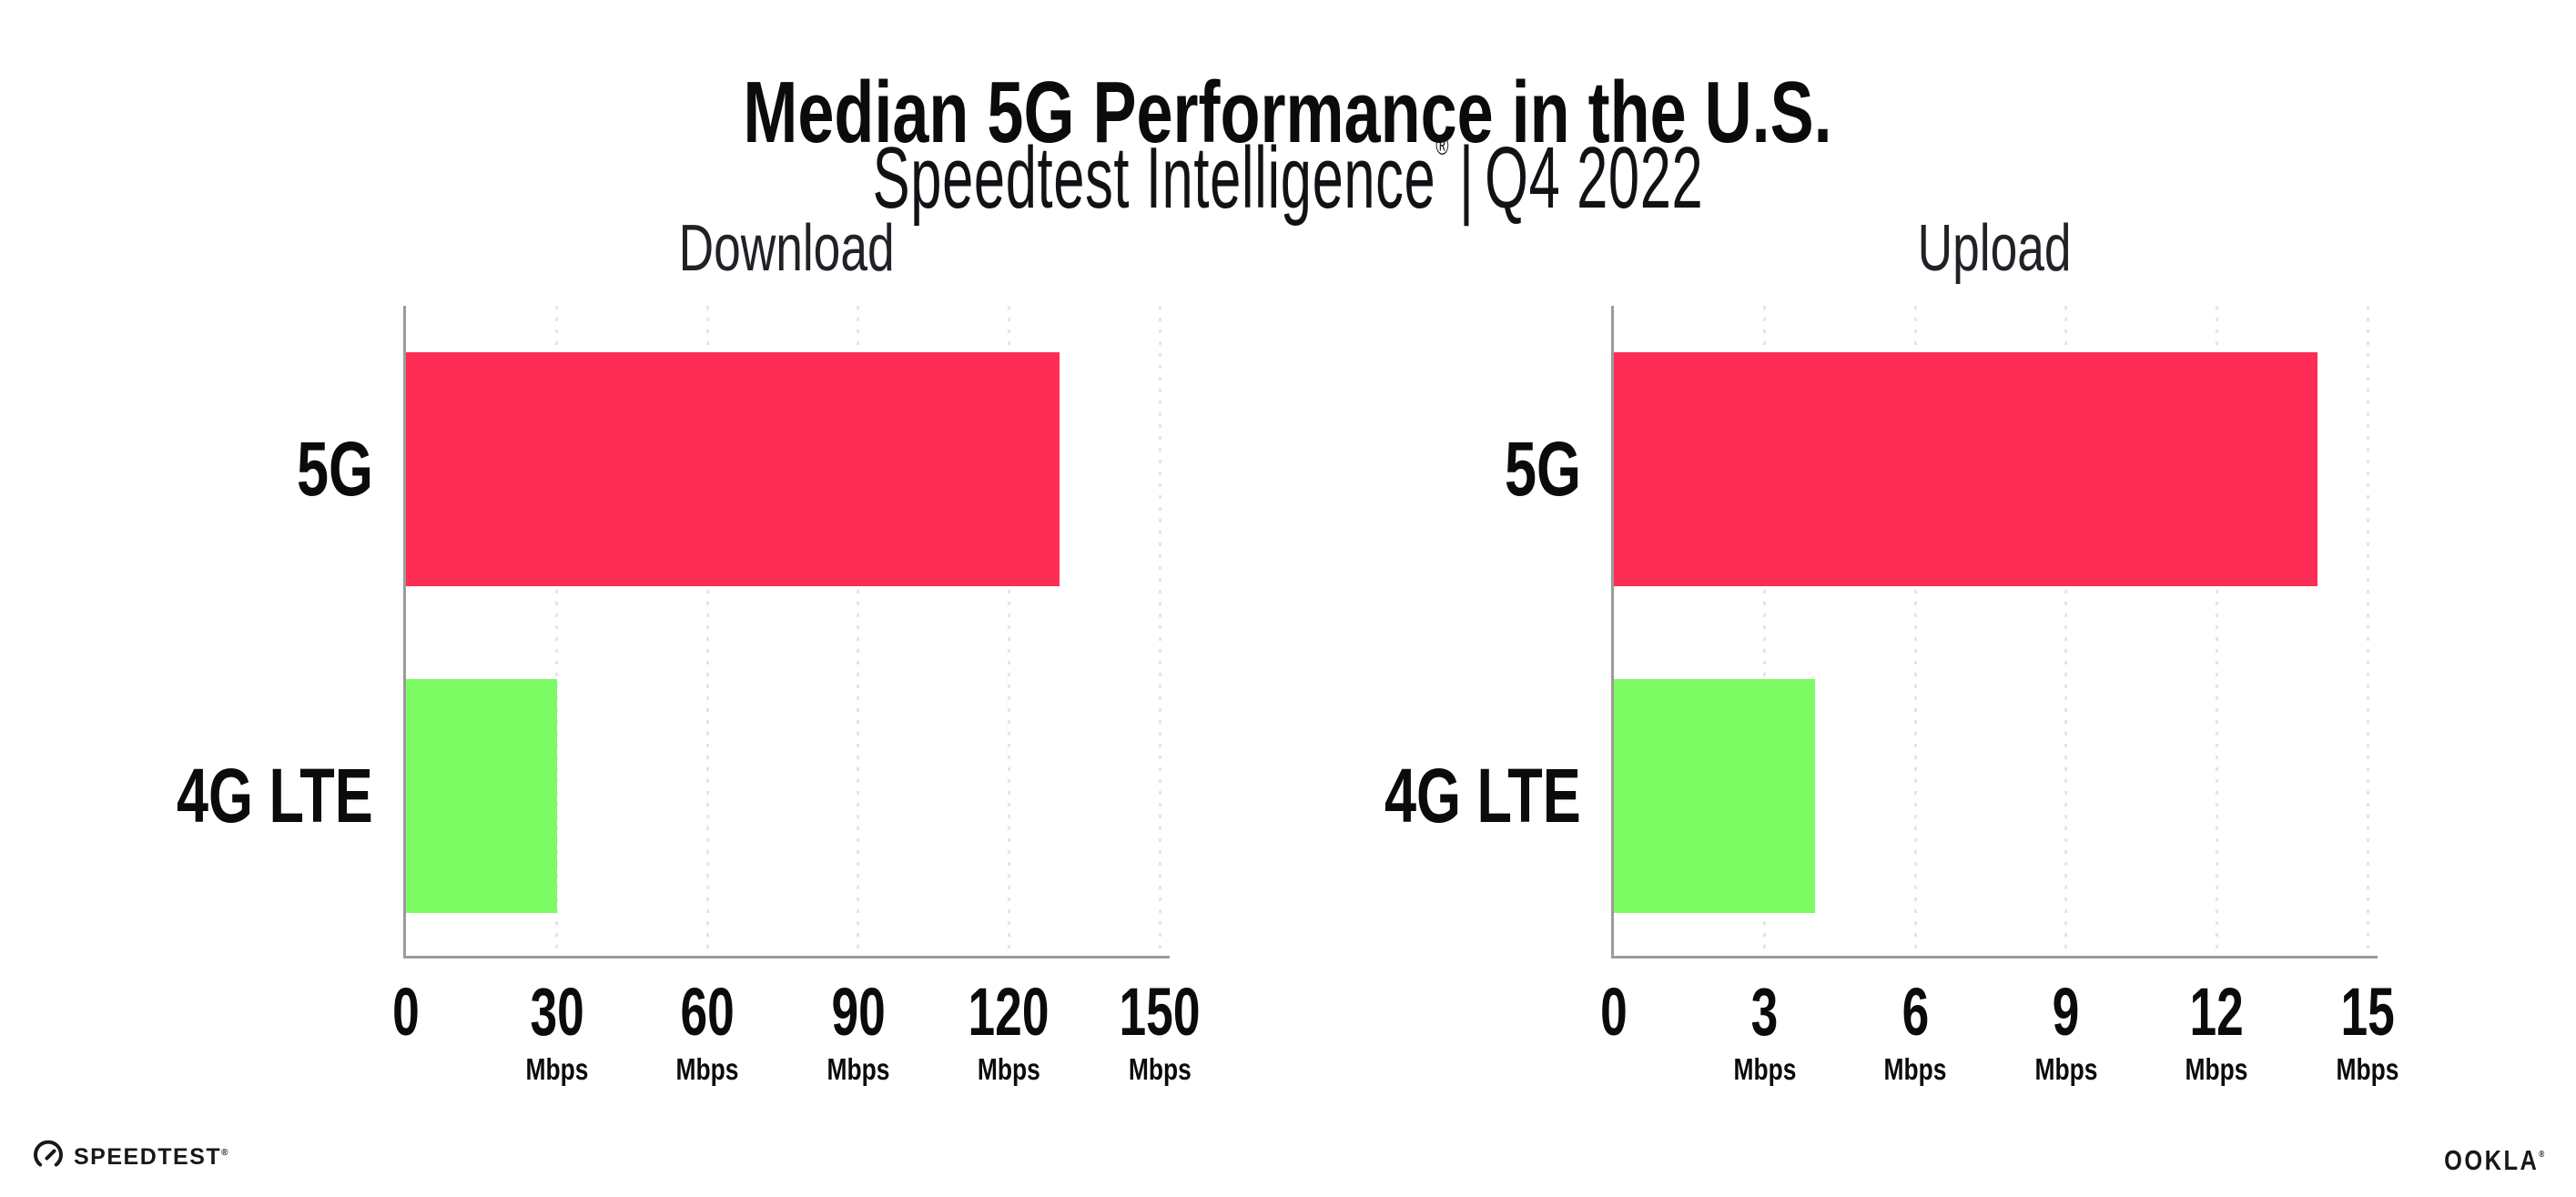 The width and height of the screenshot is (2576, 1197). I want to click on speedtest-logo: SPEEDTEST®, so click(130, 1155).